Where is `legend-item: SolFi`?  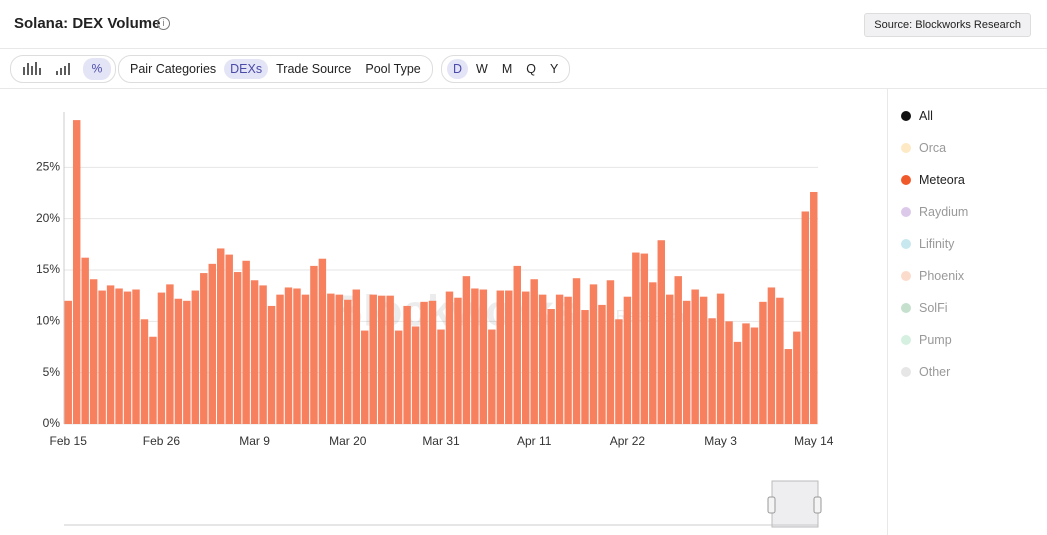 legend-item: SolFi is located at coordinates (934, 308).